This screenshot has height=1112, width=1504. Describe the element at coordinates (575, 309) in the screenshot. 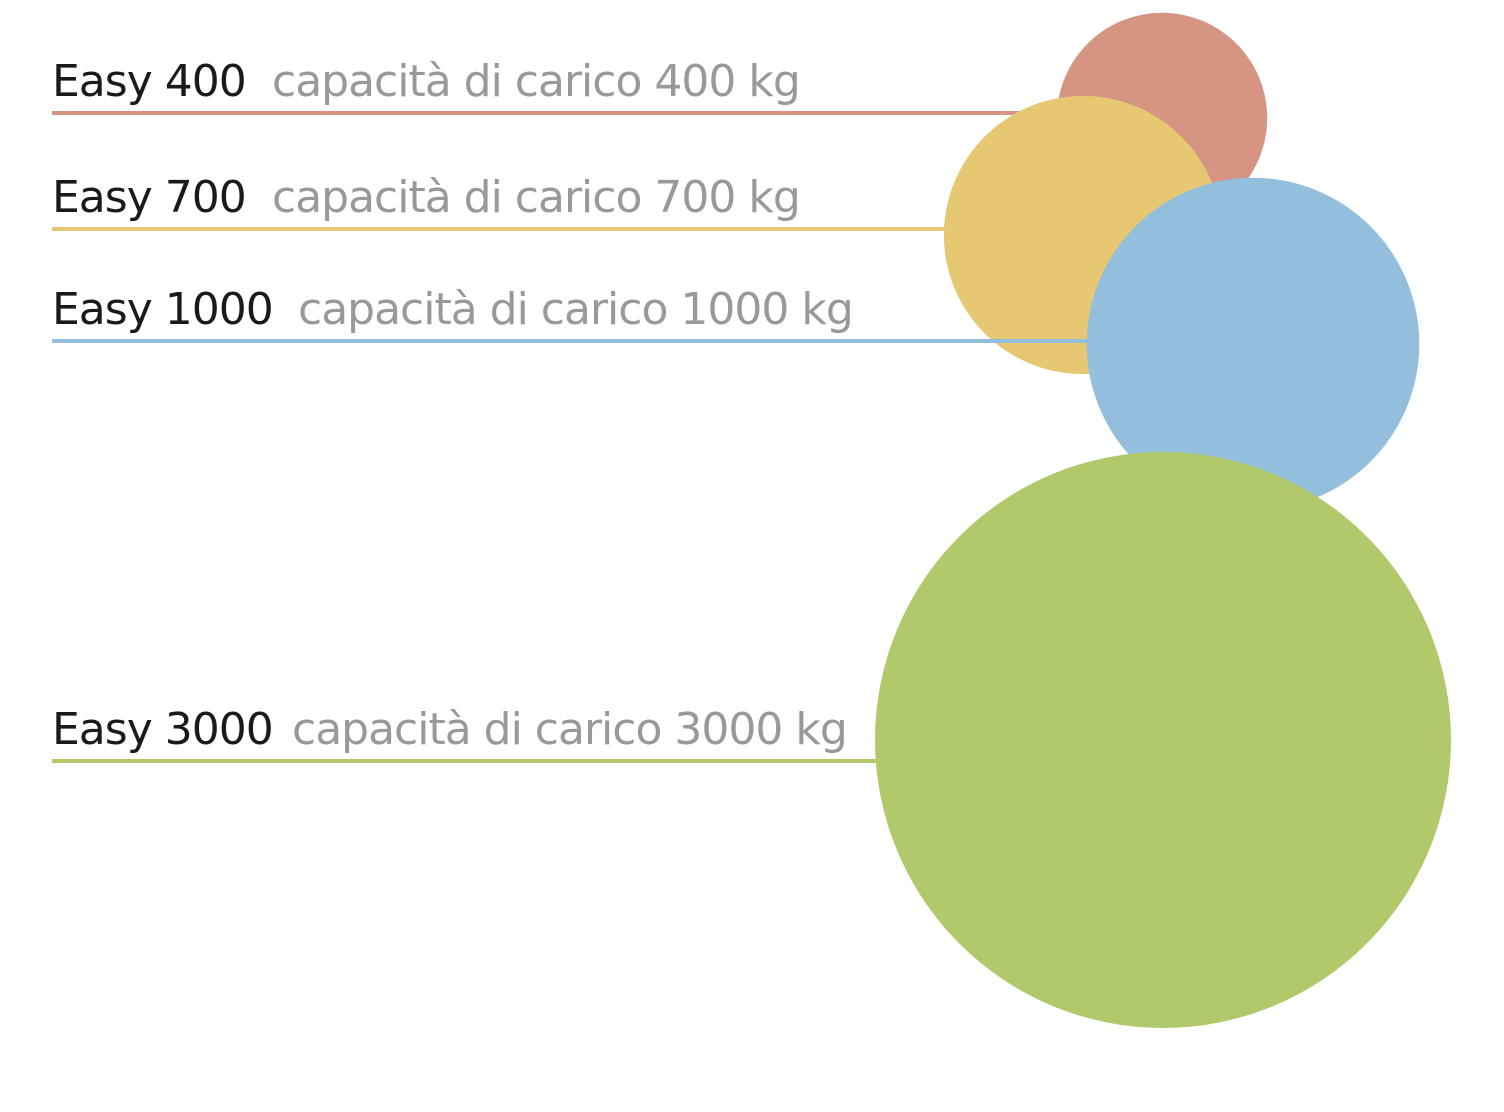

I see `capacity-label-easy-1000: capacità di carico 1000 kg` at that location.